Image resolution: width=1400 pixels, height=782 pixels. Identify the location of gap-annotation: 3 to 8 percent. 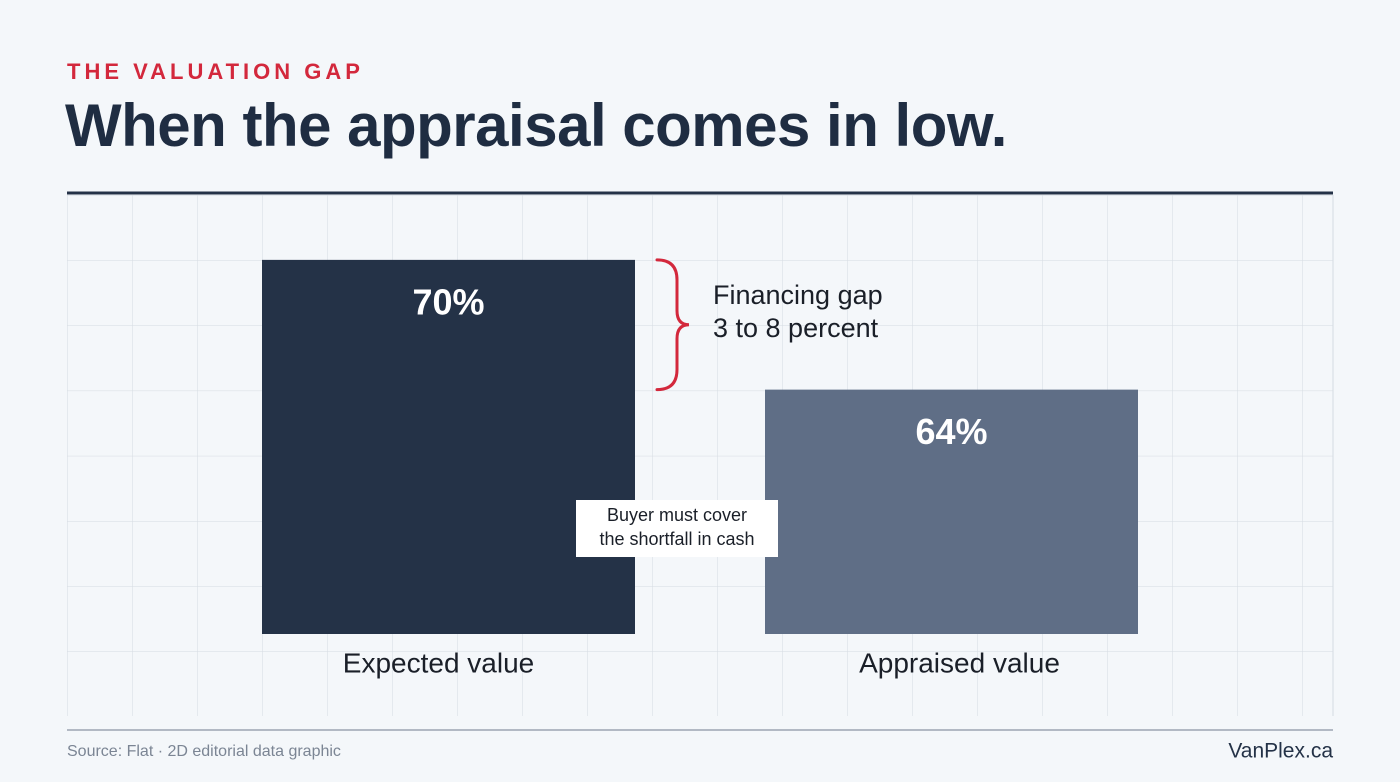
(796, 328).